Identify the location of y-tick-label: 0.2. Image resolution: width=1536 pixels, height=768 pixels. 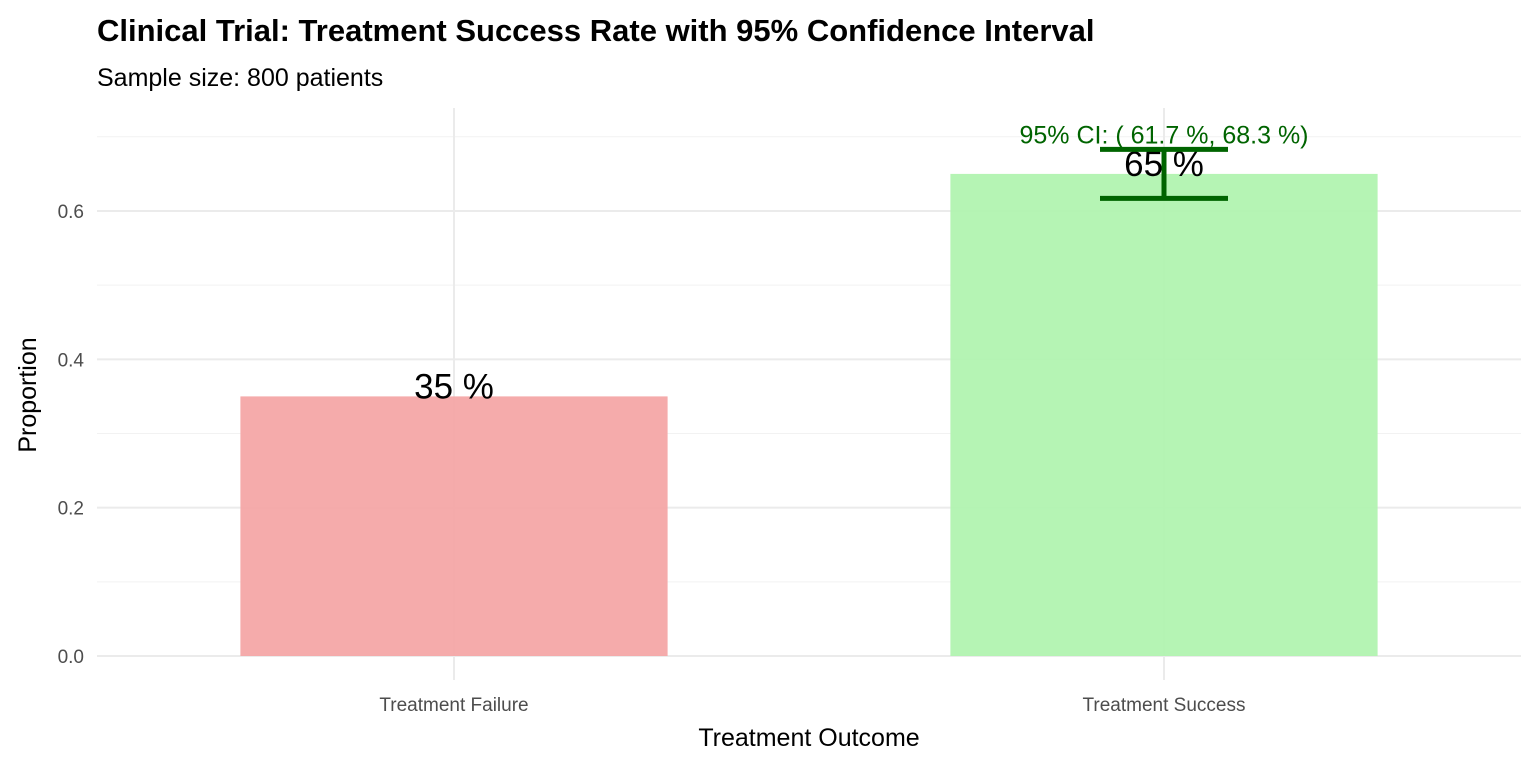
(71, 509).